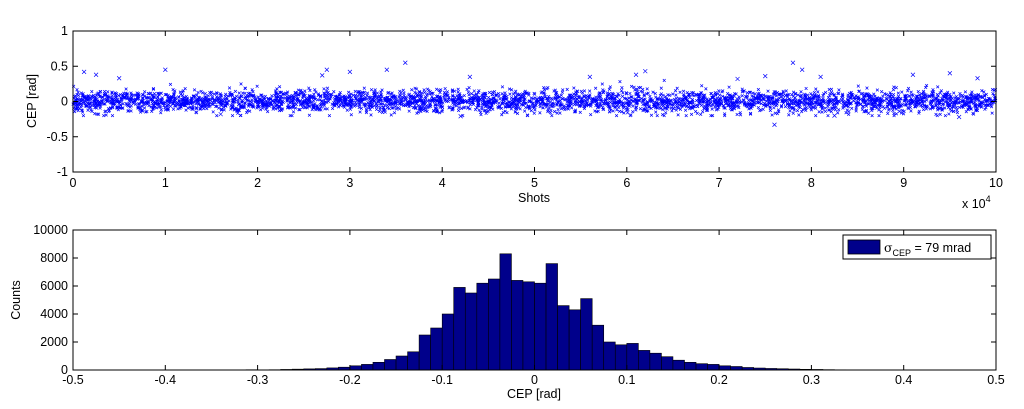  Describe the element at coordinates (534, 198) in the screenshot. I see `scatter-x-axis-label: Shots` at that location.